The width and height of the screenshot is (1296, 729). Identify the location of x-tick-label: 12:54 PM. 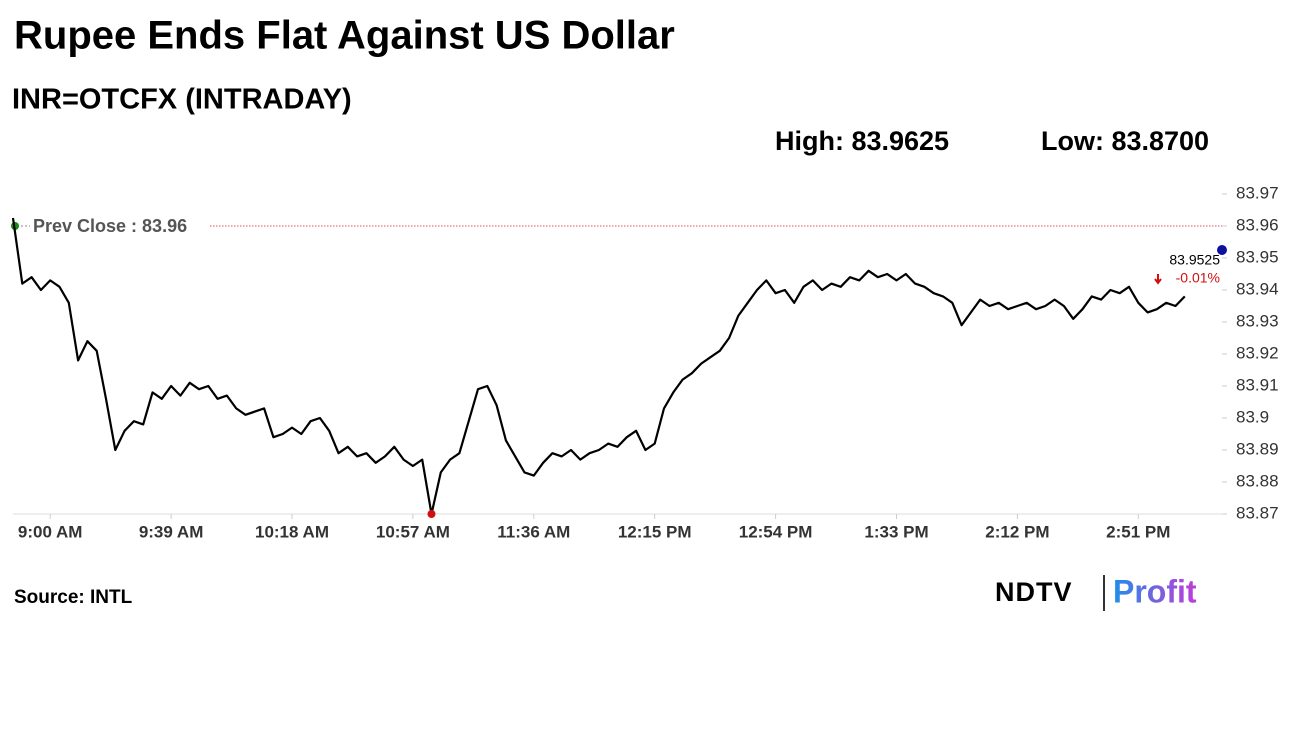
(776, 531).